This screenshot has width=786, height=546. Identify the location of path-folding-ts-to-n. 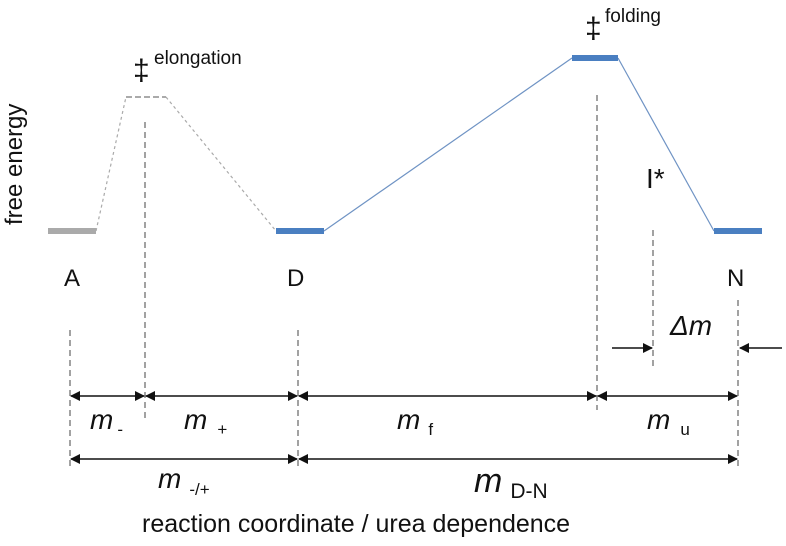
(666, 144).